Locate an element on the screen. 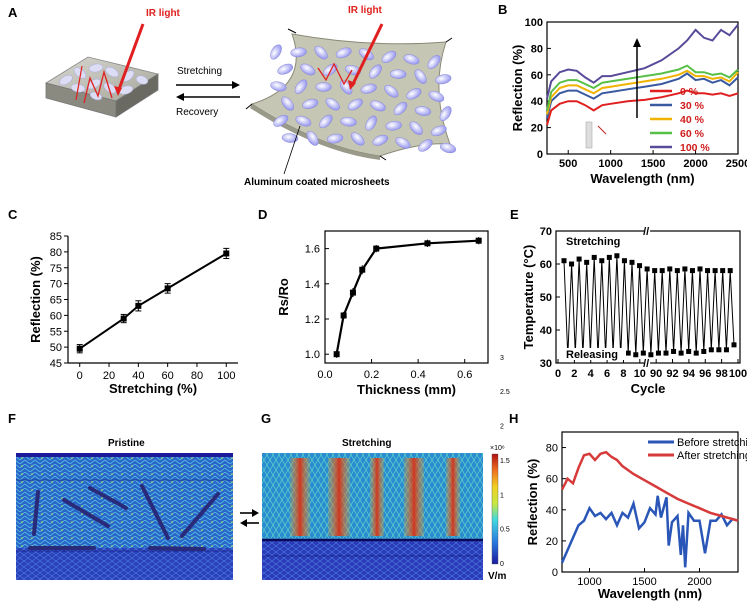 The height and width of the screenshot is (603, 747). axis-break-top-mask is located at coordinates (647, 231).